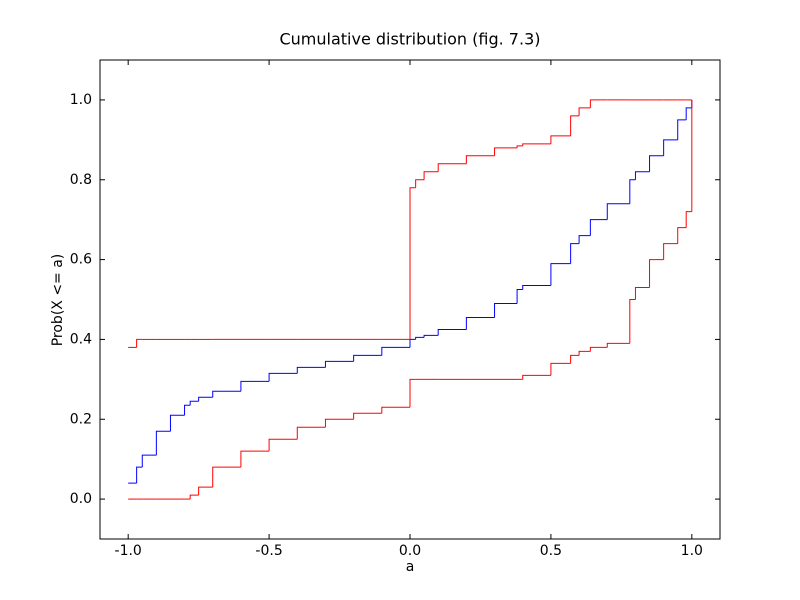 The height and width of the screenshot is (600, 800). Describe the element at coordinates (81, 419) in the screenshot. I see `y-tick-label: 0.2` at that location.